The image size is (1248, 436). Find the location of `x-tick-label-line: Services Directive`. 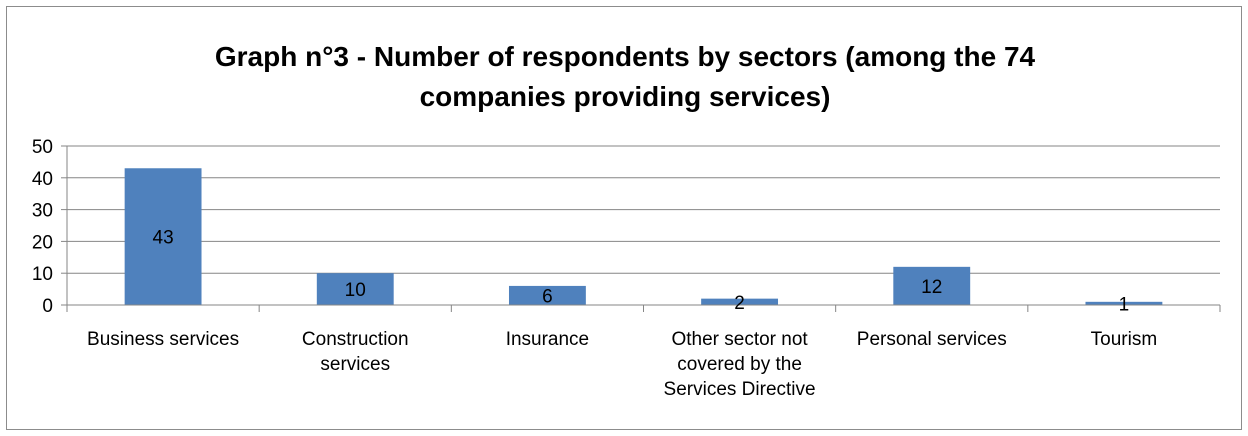

x-tick-label-line: Services Directive is located at coordinates (740, 389).